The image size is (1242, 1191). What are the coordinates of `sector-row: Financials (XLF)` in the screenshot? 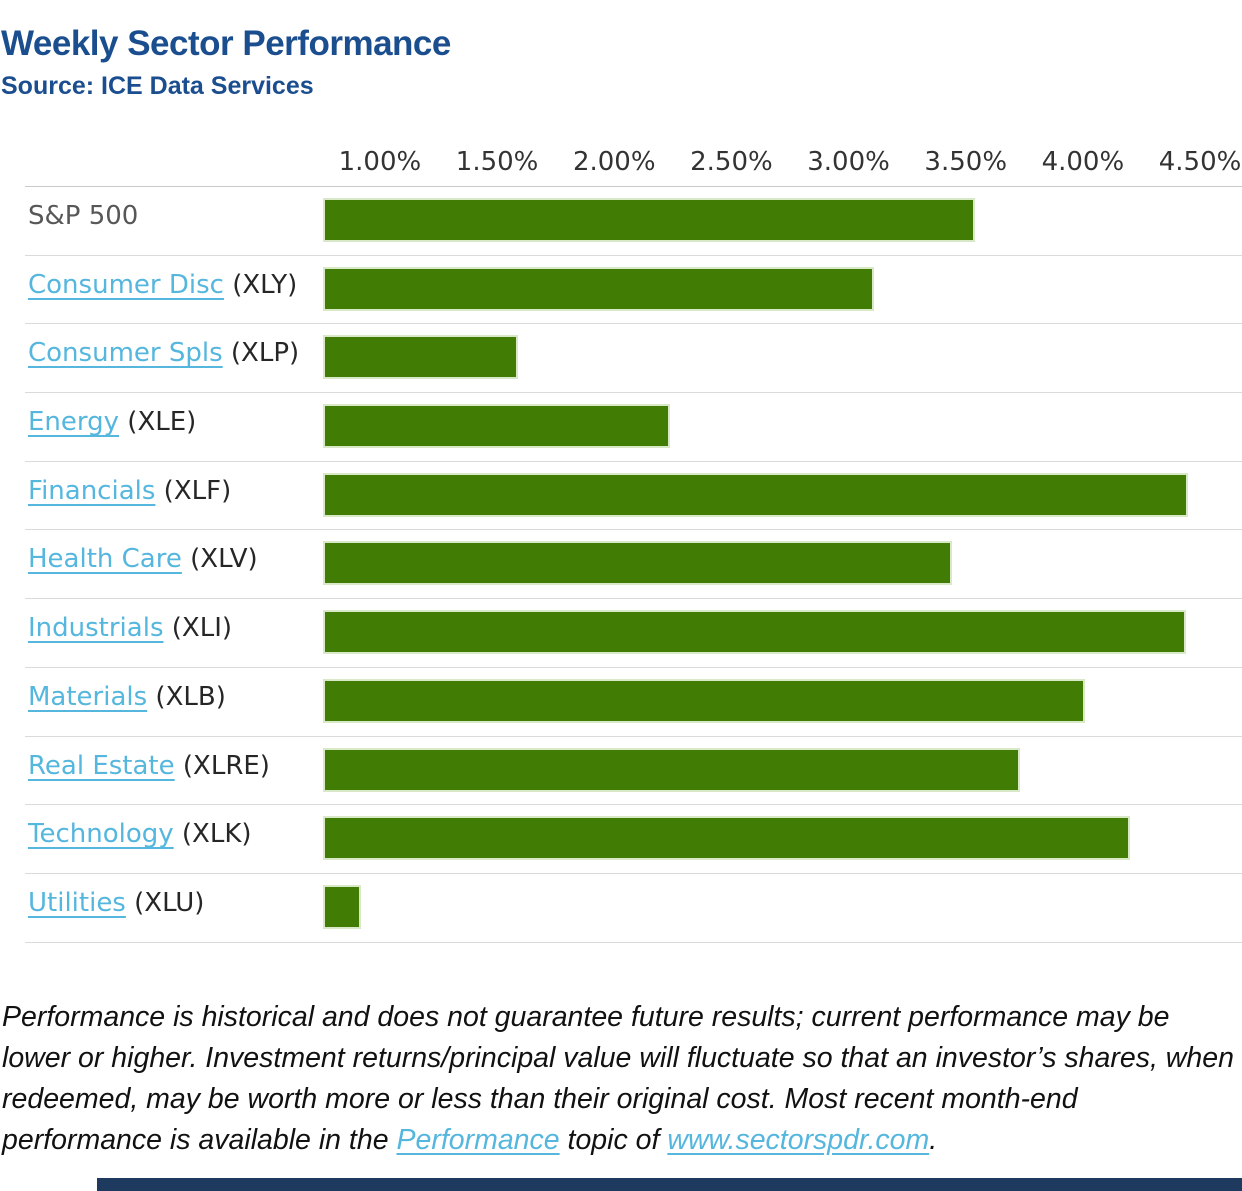 It's located at (633, 496).